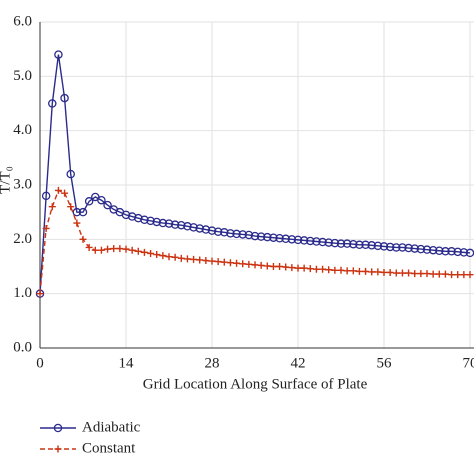  What do you see at coordinates (109, 448) in the screenshot?
I see `legend-label: Constant` at bounding box center [109, 448].